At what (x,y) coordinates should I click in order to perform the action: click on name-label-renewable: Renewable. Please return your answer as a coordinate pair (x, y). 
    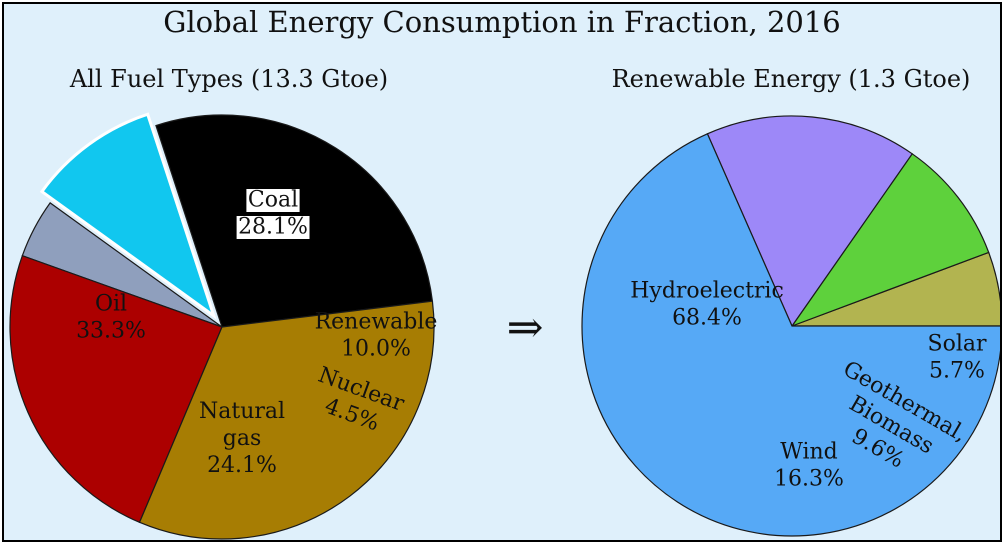
    Looking at the image, I should click on (376, 322).